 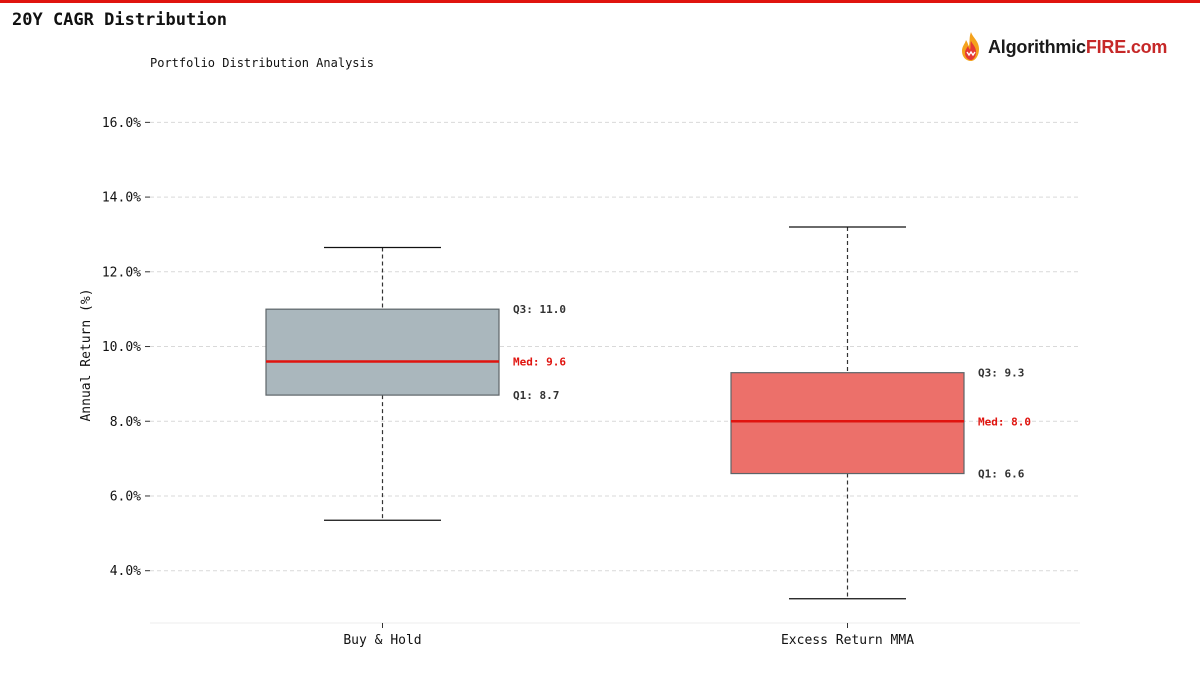 I want to click on q1-label: Q1: 8.7, so click(x=536, y=395).